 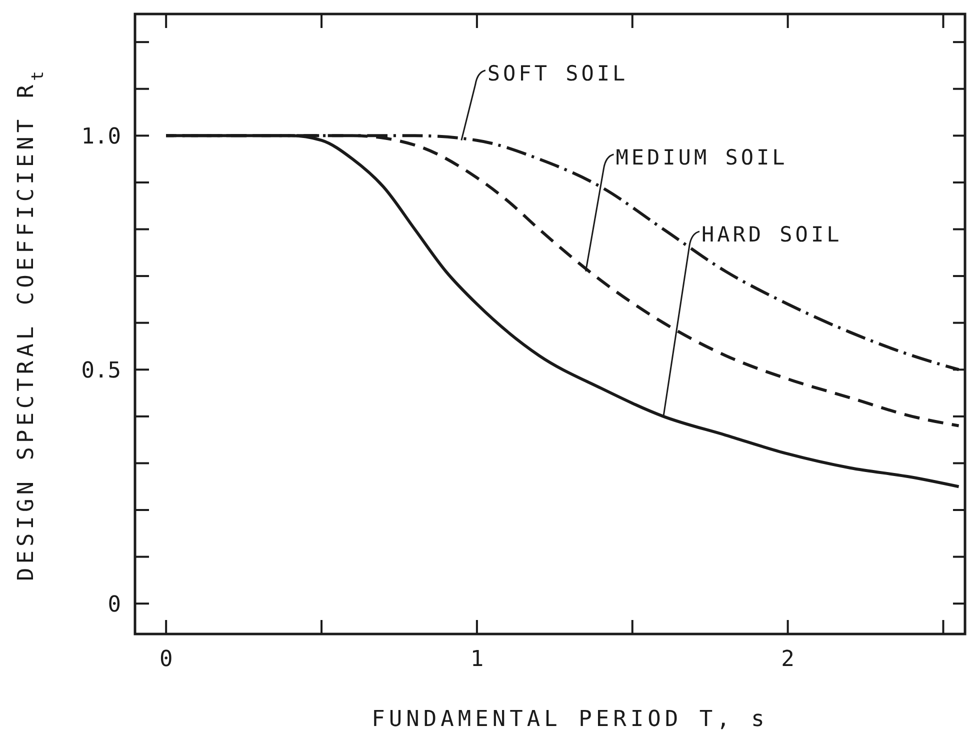 I want to click on y-tick-label: 0, so click(x=114, y=605).